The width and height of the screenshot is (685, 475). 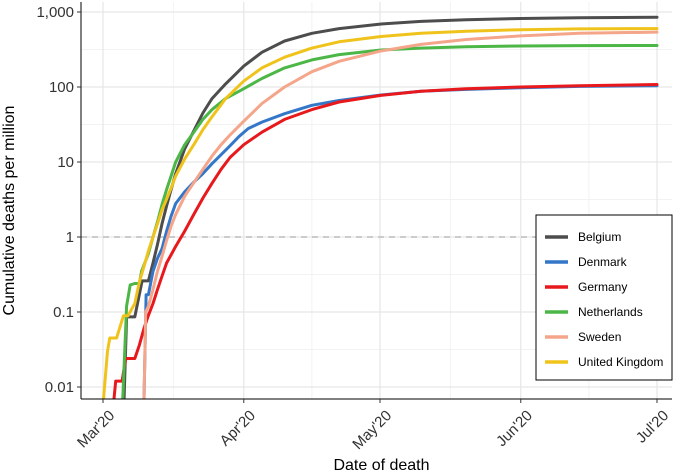 What do you see at coordinates (610, 312) in the screenshot?
I see `legend-label-netherlands: Netherlands` at bounding box center [610, 312].